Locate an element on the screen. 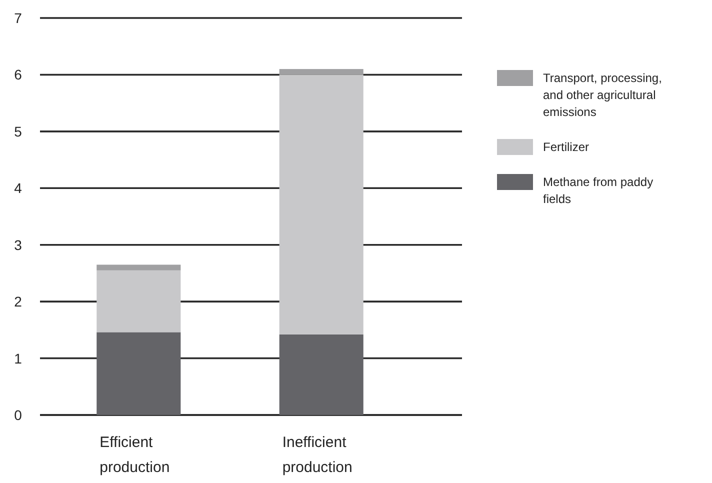 The image size is (712, 483). x-tick-label: Efficient production is located at coordinates (135, 455).